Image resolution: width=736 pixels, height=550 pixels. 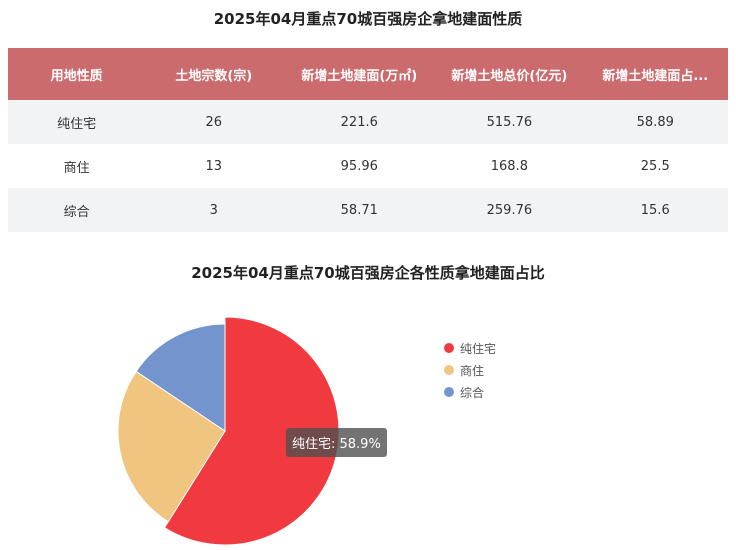 I want to click on legend-item-commercial-residential: 商住, so click(x=470, y=370).